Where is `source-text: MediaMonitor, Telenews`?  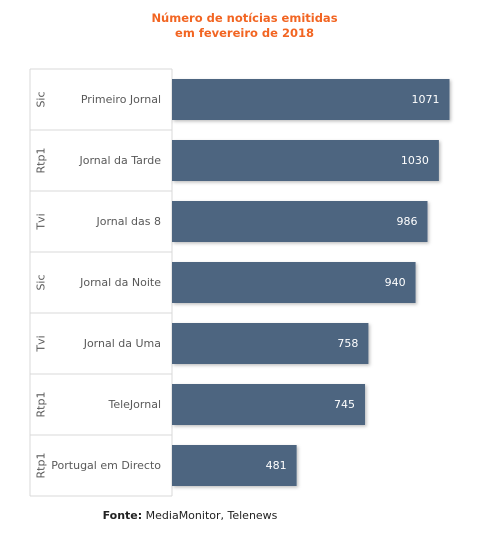 source-text: MediaMonitor, Telenews is located at coordinates (210, 515).